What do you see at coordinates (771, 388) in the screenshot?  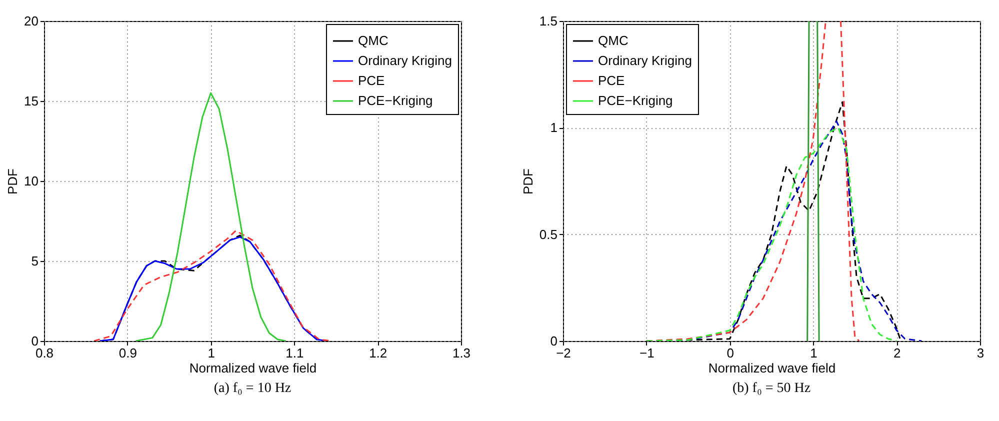 I see `text: (b) f₀ = 50 Hz` at bounding box center [771, 388].